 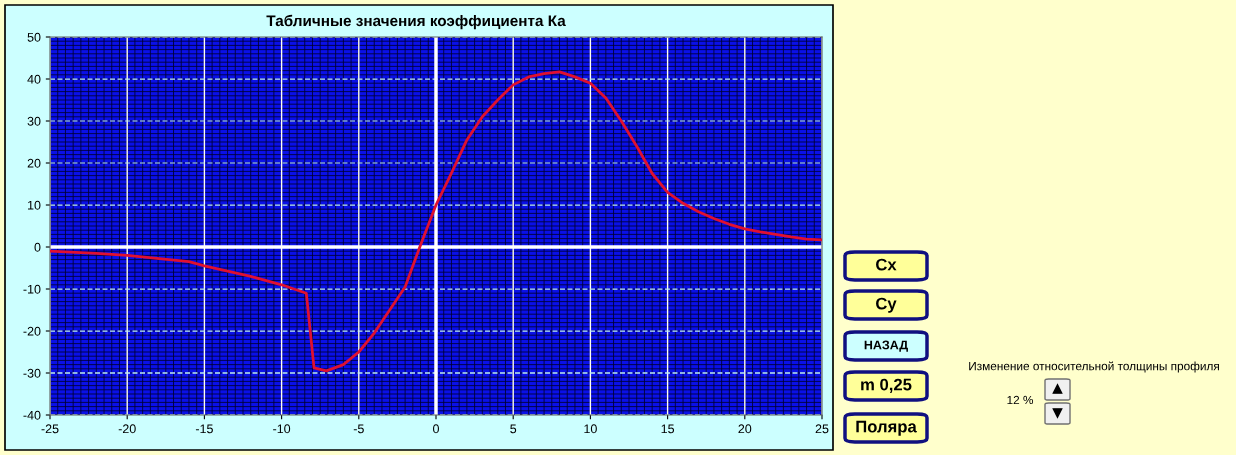 I want to click on y-tick-label: 20, so click(x=34, y=163).